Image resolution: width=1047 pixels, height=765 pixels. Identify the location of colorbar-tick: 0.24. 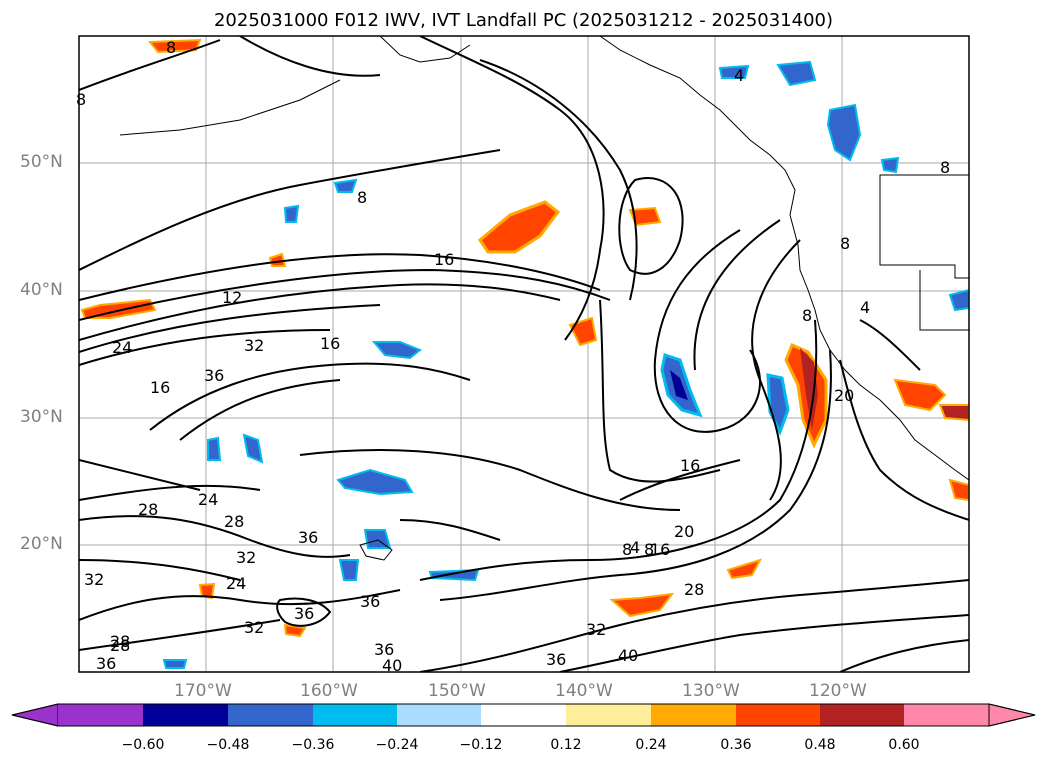
(651, 745).